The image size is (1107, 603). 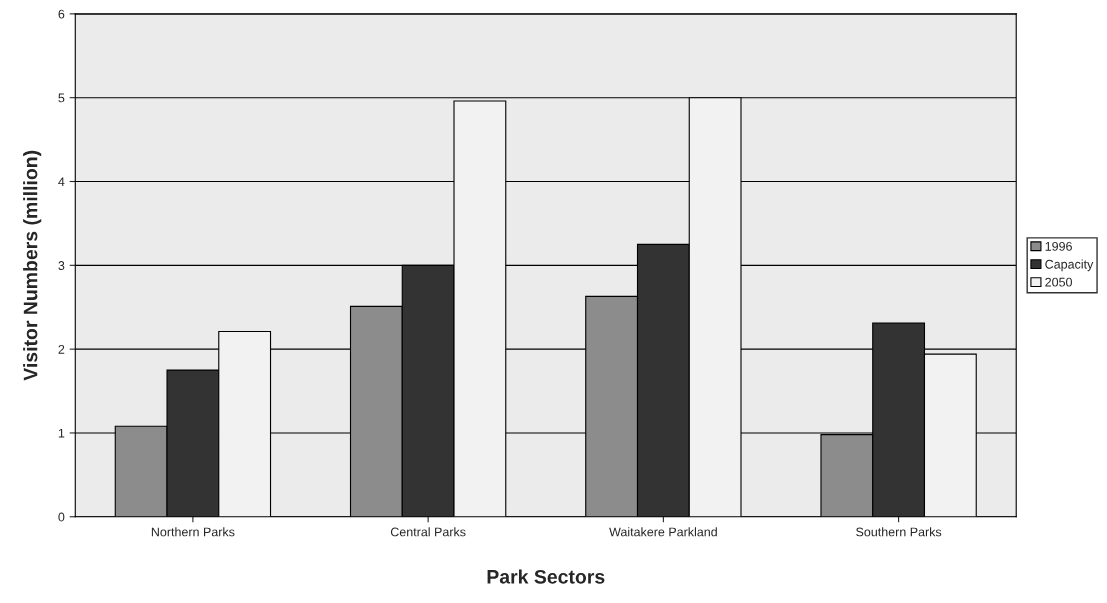 What do you see at coordinates (61, 98) in the screenshot?
I see `y-tick-label: 5` at bounding box center [61, 98].